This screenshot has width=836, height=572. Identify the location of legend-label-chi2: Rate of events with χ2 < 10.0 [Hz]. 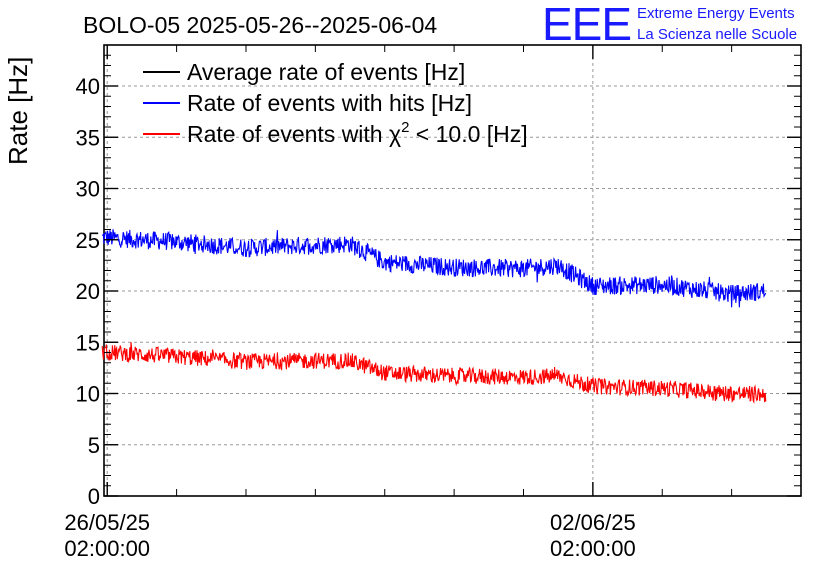
(357, 133).